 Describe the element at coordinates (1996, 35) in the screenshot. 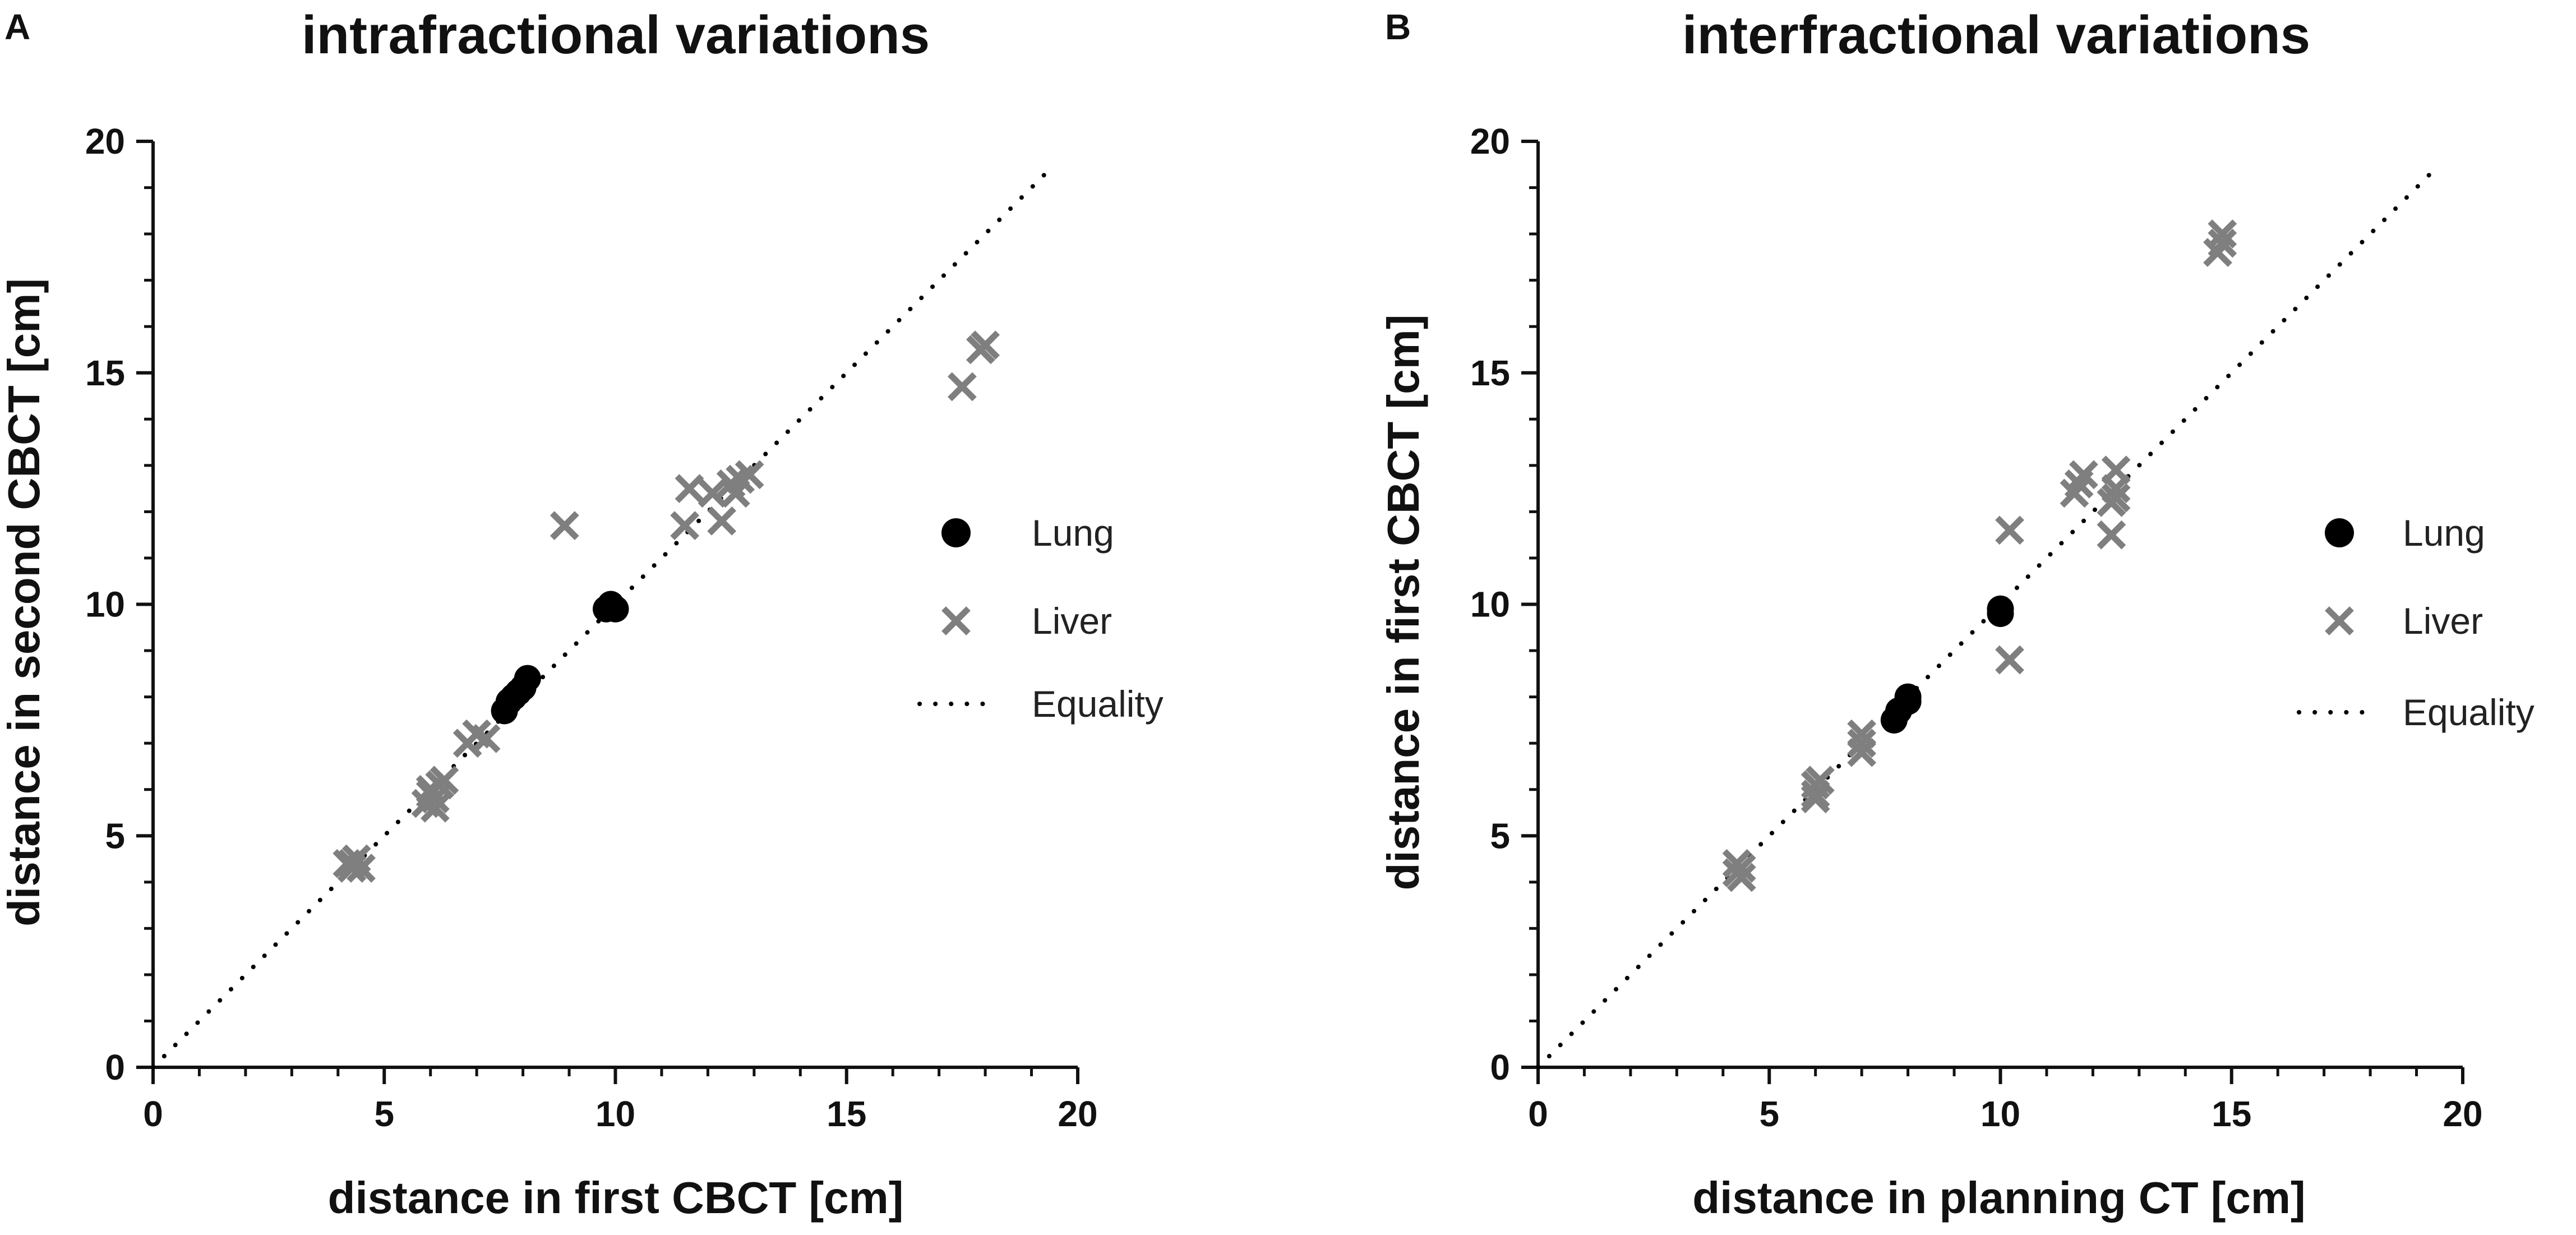

I see `panel-title: interfractional variations` at that location.